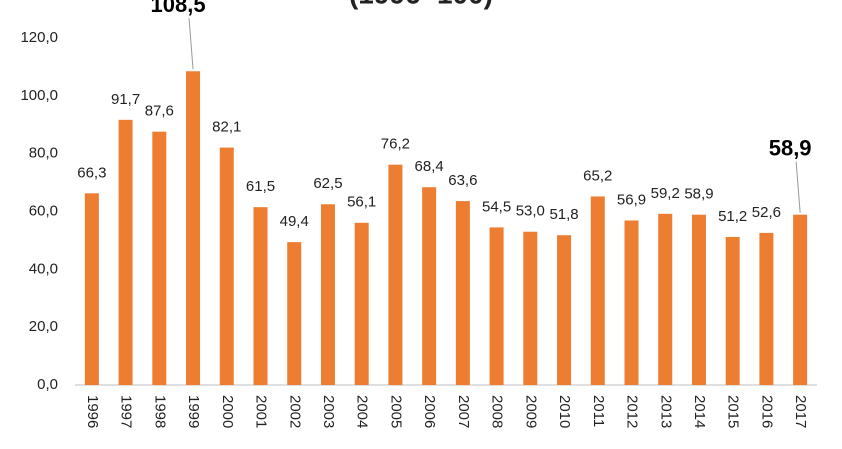 Image resolution: width=842 pixels, height=449 pixels. I want to click on y-tick-label: 120,0, so click(39, 37).